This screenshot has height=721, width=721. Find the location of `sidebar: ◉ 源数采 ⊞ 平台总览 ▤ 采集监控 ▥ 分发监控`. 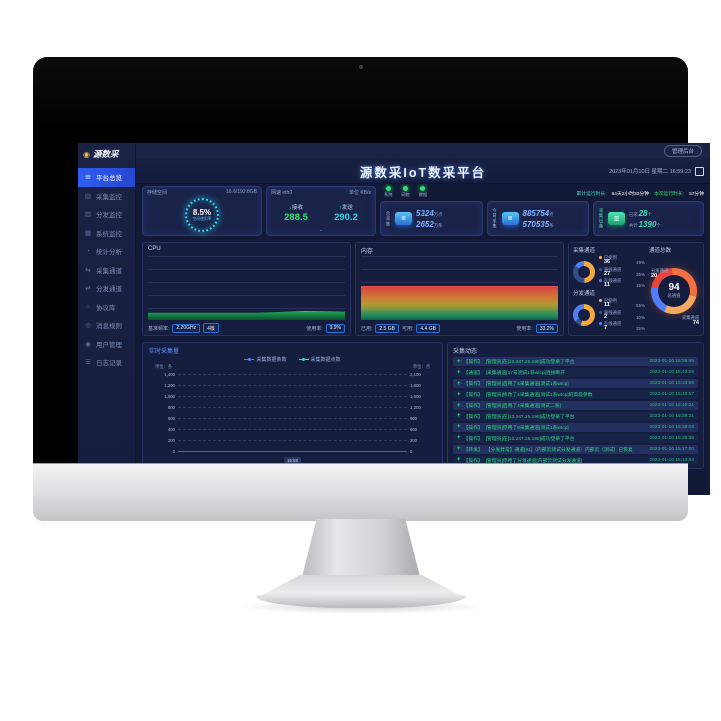

sidebar: ◉ 源数采 ⊞ 平台总览 ▤ 采集监控 ▥ 分发监控 is located at coordinates (107, 319).